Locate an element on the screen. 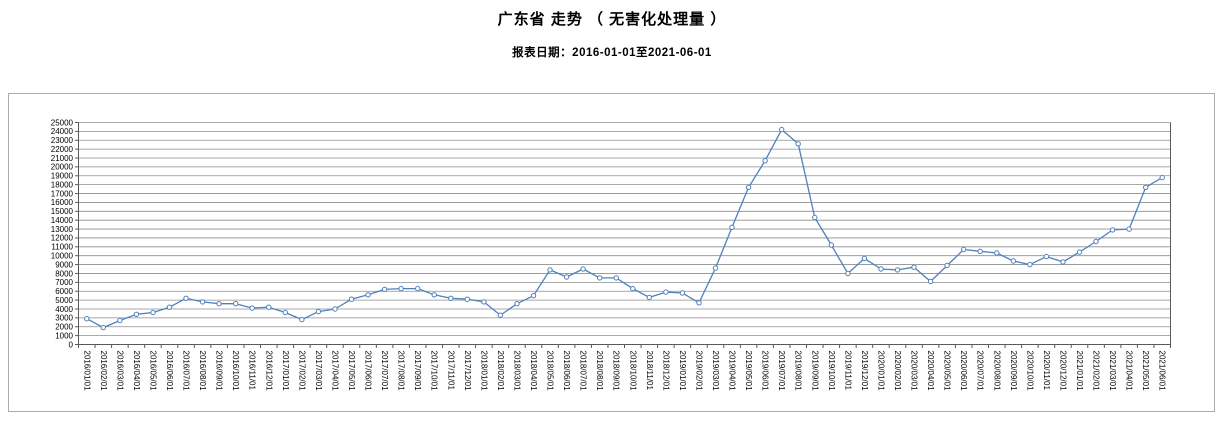 This screenshot has height=421, width=1224. x-axis-label: 2018/09/01 is located at coordinates (616, 371).